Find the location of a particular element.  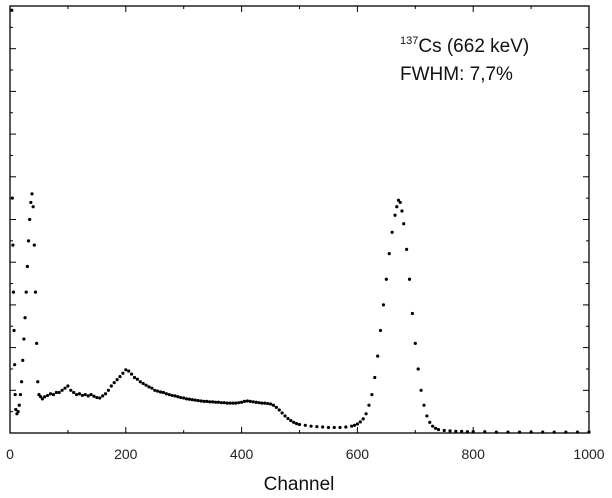

isotope-mass-number: 137 is located at coordinates (409, 41).